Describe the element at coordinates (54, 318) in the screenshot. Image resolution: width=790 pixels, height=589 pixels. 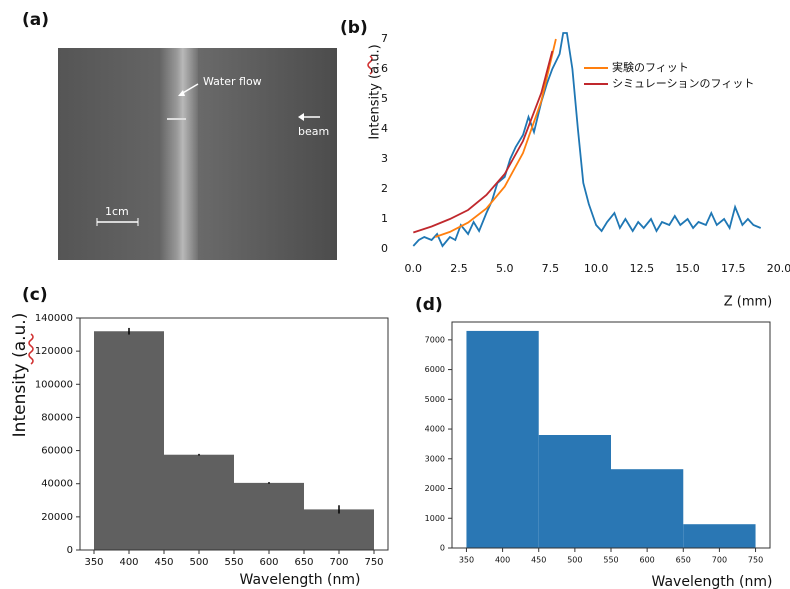
I see `y-tick-label: 140000` at that location.